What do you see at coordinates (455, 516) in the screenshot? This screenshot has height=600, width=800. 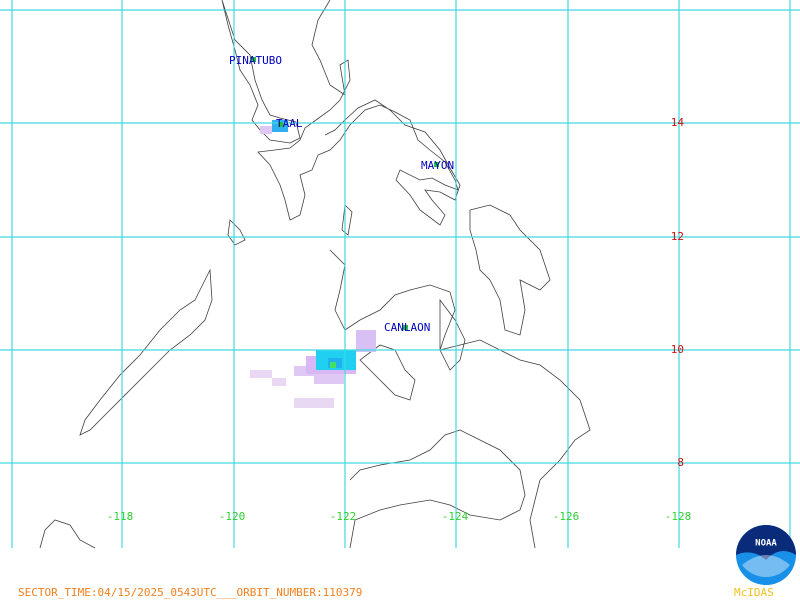 I see `longitude-label: -124` at bounding box center [455, 516].